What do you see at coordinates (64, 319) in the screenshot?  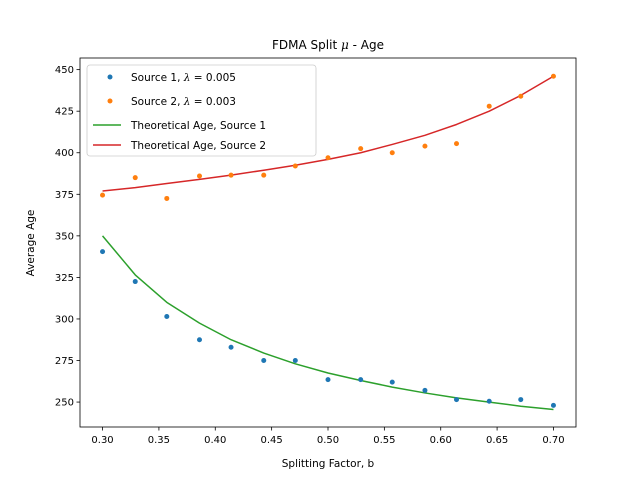 I see `y-tick-label: 300` at bounding box center [64, 319].